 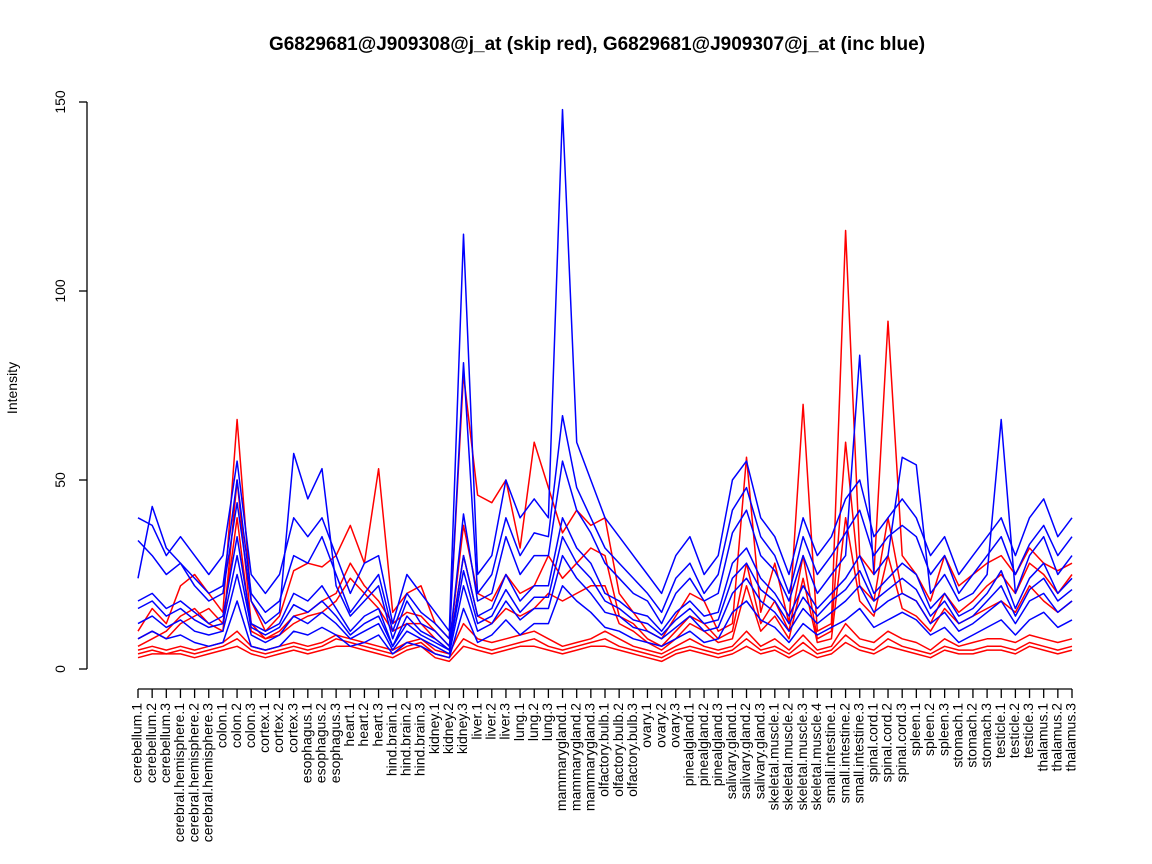 What do you see at coordinates (406, 739) in the screenshot?
I see `x-tick-label-hind.brain.2: hind.brain.2` at bounding box center [406, 739].